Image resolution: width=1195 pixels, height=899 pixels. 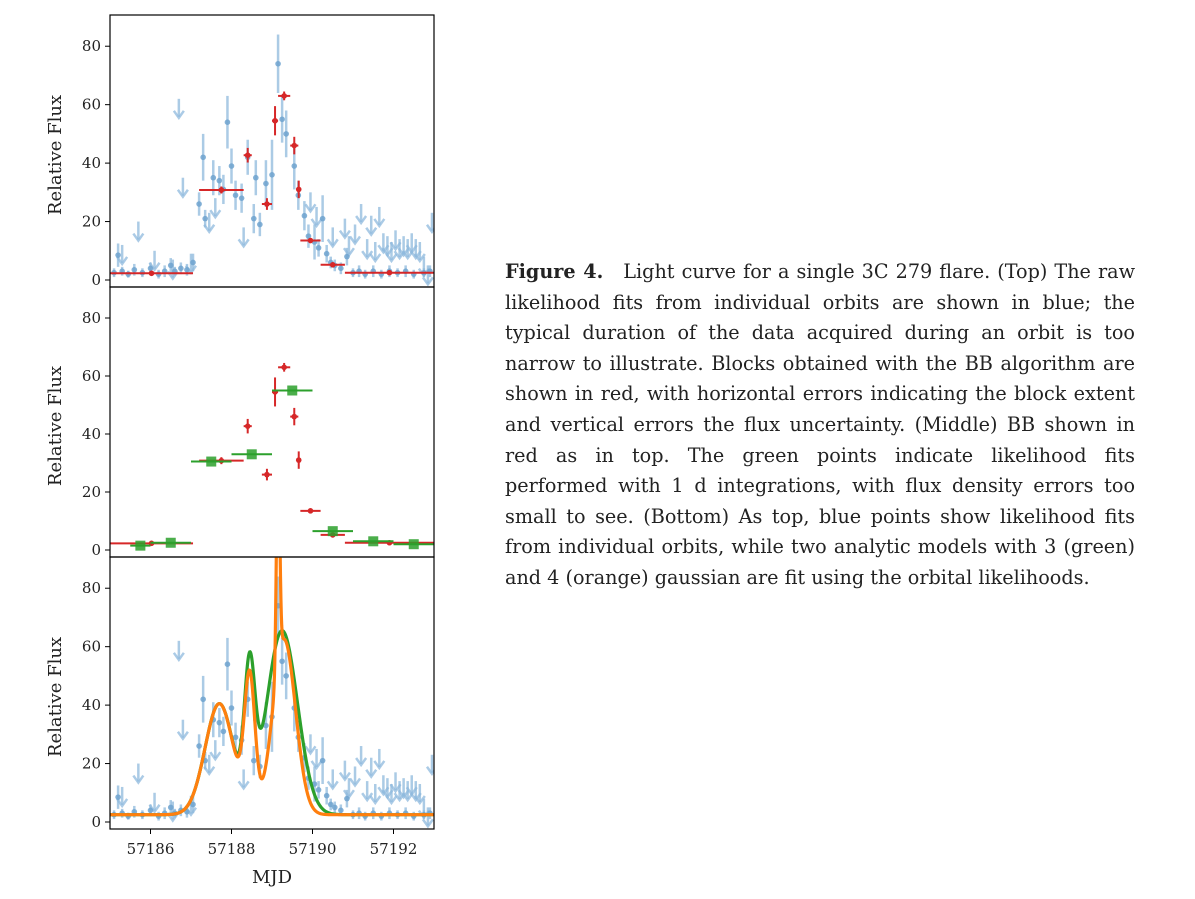 What do you see at coordinates (55, 697) in the screenshot?
I see `y-axis-label: Relative Flux` at bounding box center [55, 697].